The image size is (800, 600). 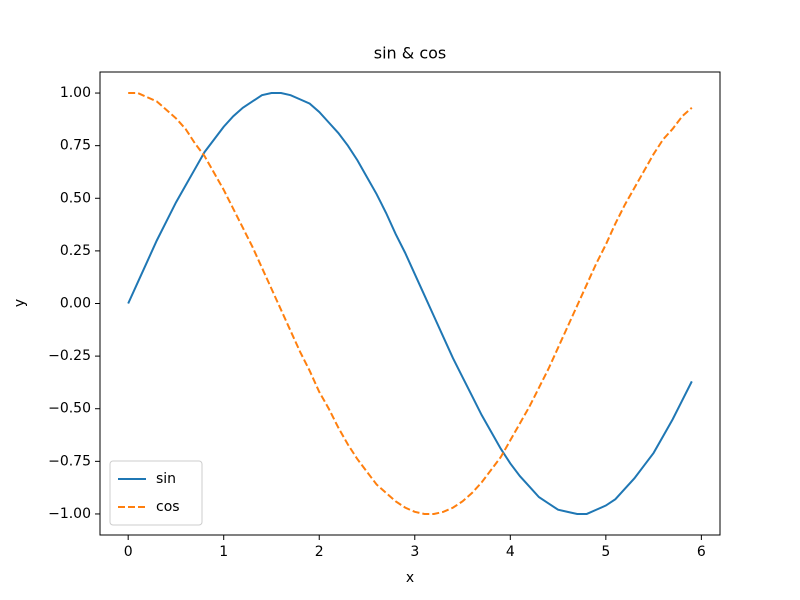 What do you see at coordinates (75, 198) in the screenshot?
I see `y-tick-label: 0.50` at bounding box center [75, 198].